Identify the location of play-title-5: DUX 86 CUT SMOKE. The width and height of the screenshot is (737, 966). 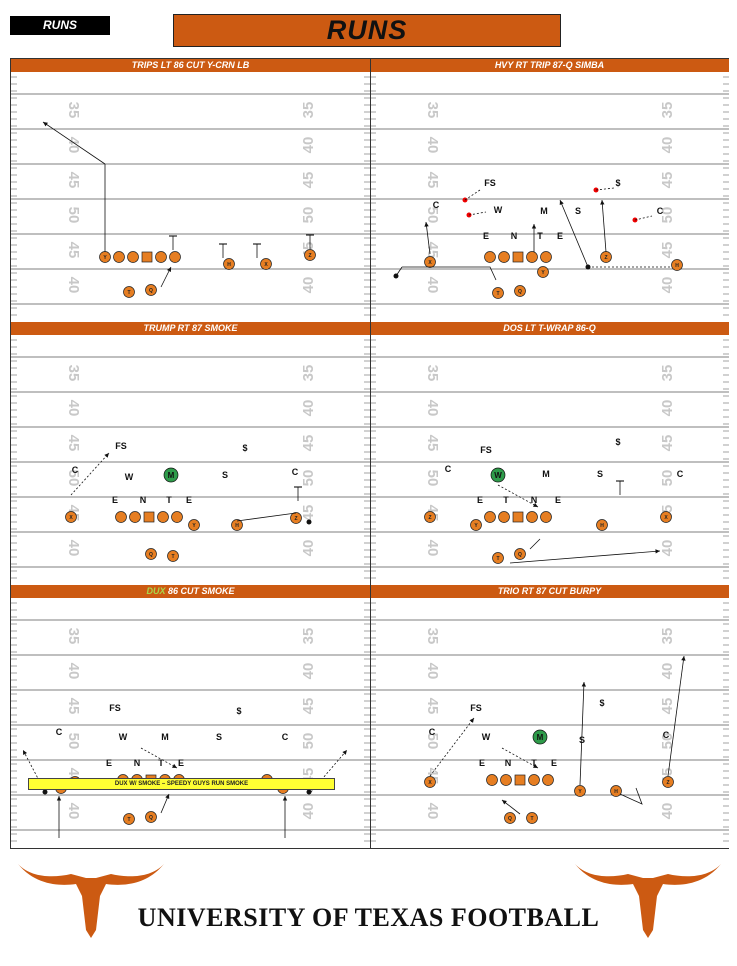
(190, 591).